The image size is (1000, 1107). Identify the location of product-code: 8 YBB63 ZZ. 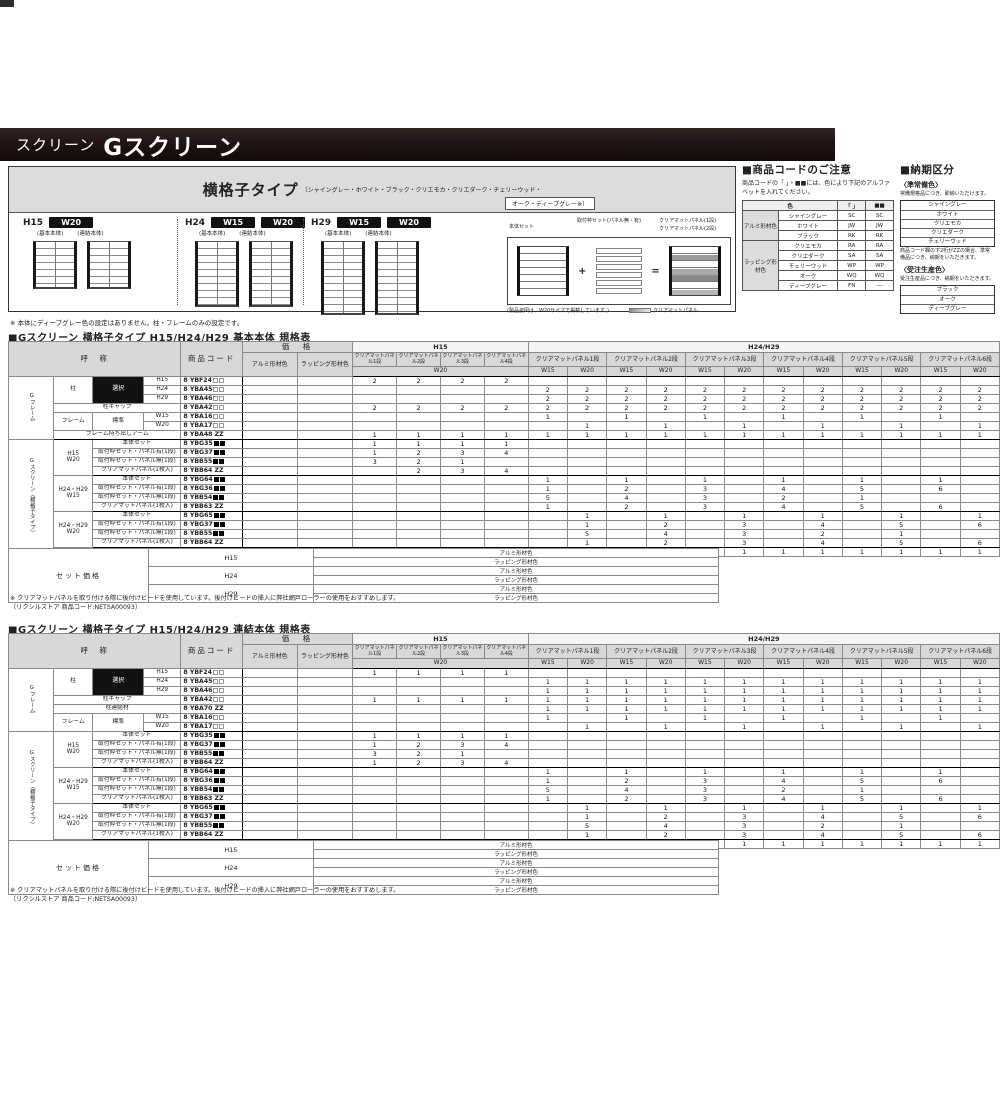
(211, 506).